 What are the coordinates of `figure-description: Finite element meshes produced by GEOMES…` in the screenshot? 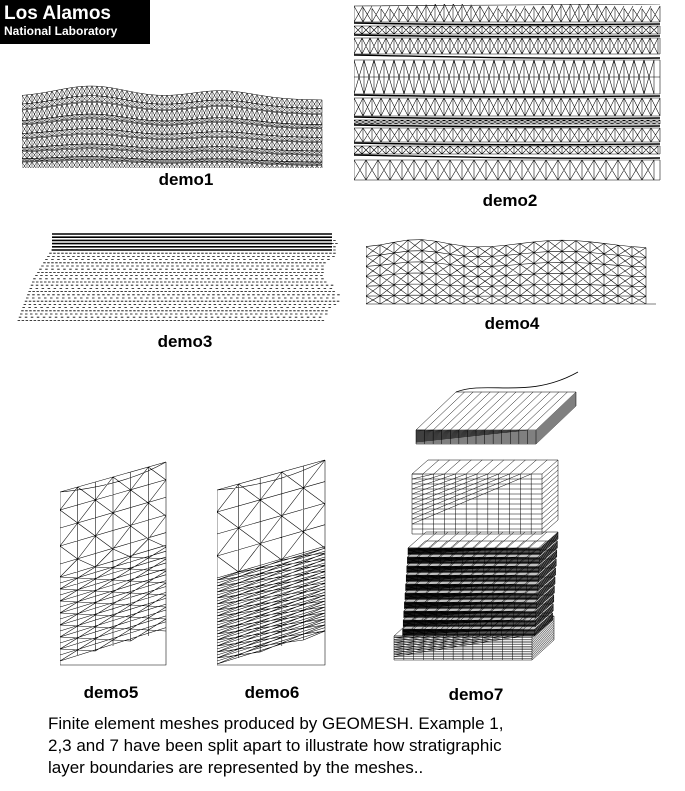 It's located at (328, 746).